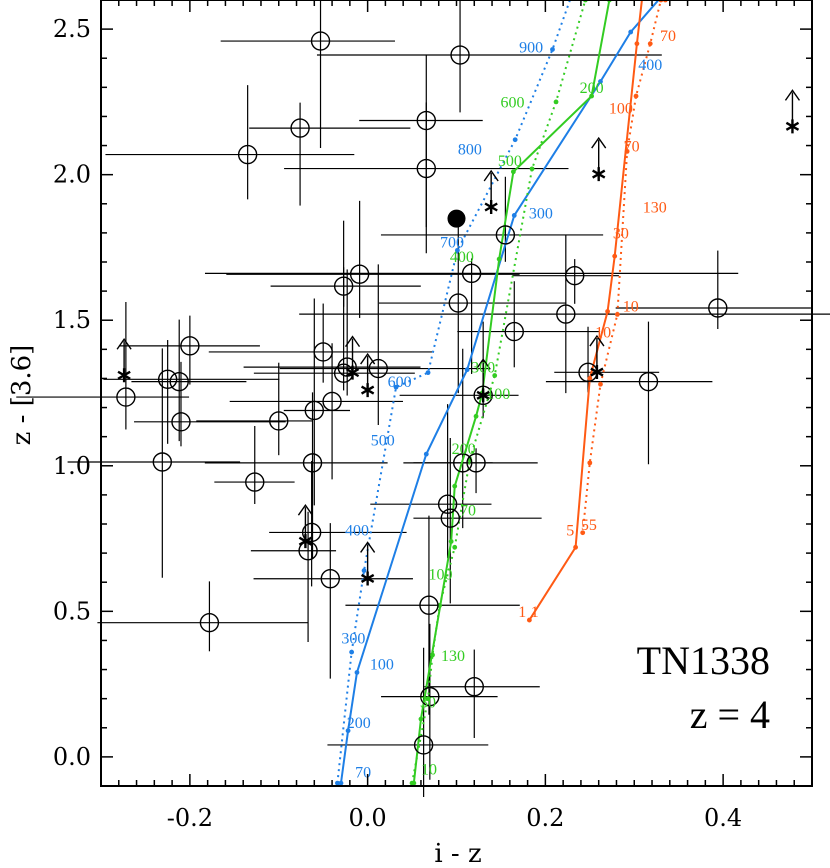 This screenshot has height=868, width=830. Describe the element at coordinates (730, 714) in the screenshot. I see `annotation-redshift: z = 4` at that location.